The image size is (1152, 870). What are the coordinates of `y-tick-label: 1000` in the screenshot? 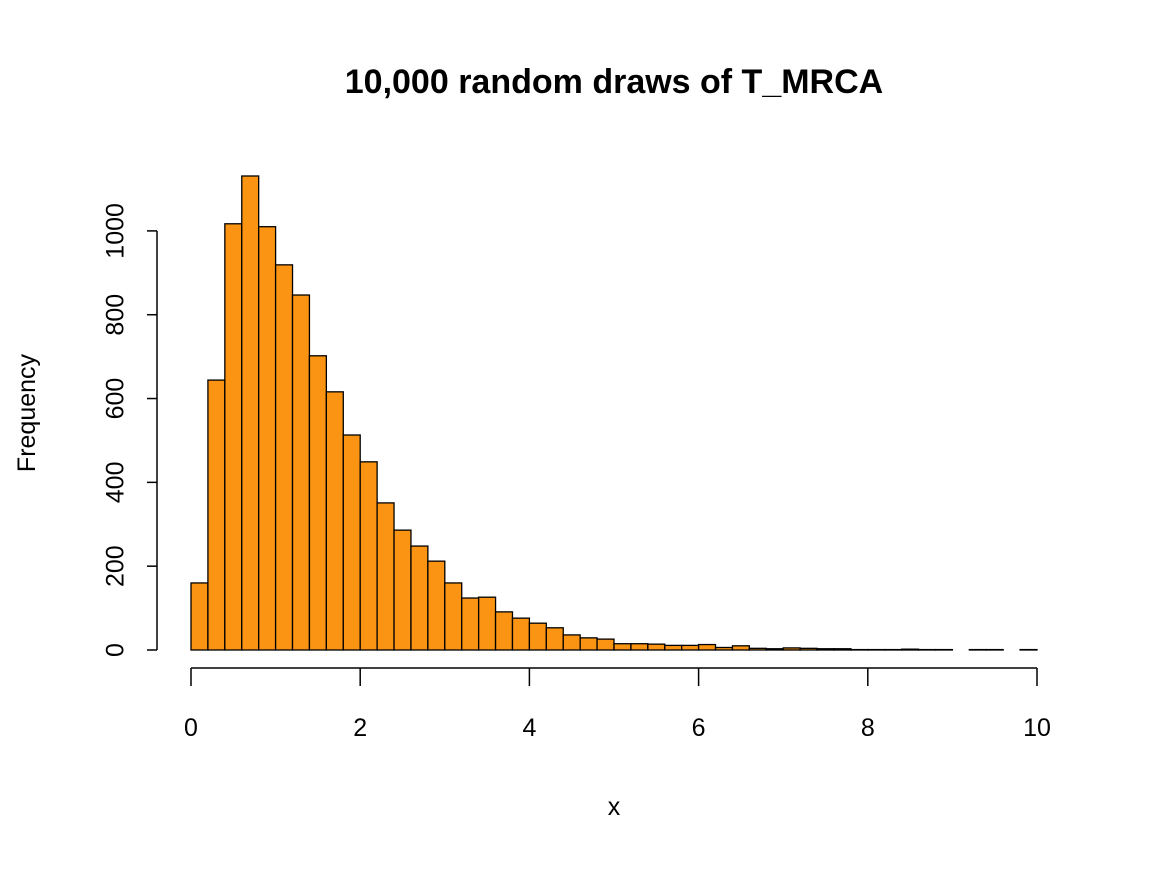 It's located at (116, 231).